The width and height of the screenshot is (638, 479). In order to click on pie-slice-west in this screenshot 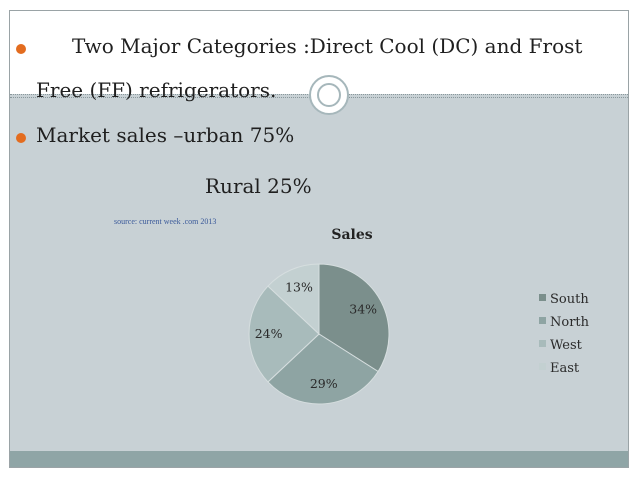, I will do `click(284, 334)`.